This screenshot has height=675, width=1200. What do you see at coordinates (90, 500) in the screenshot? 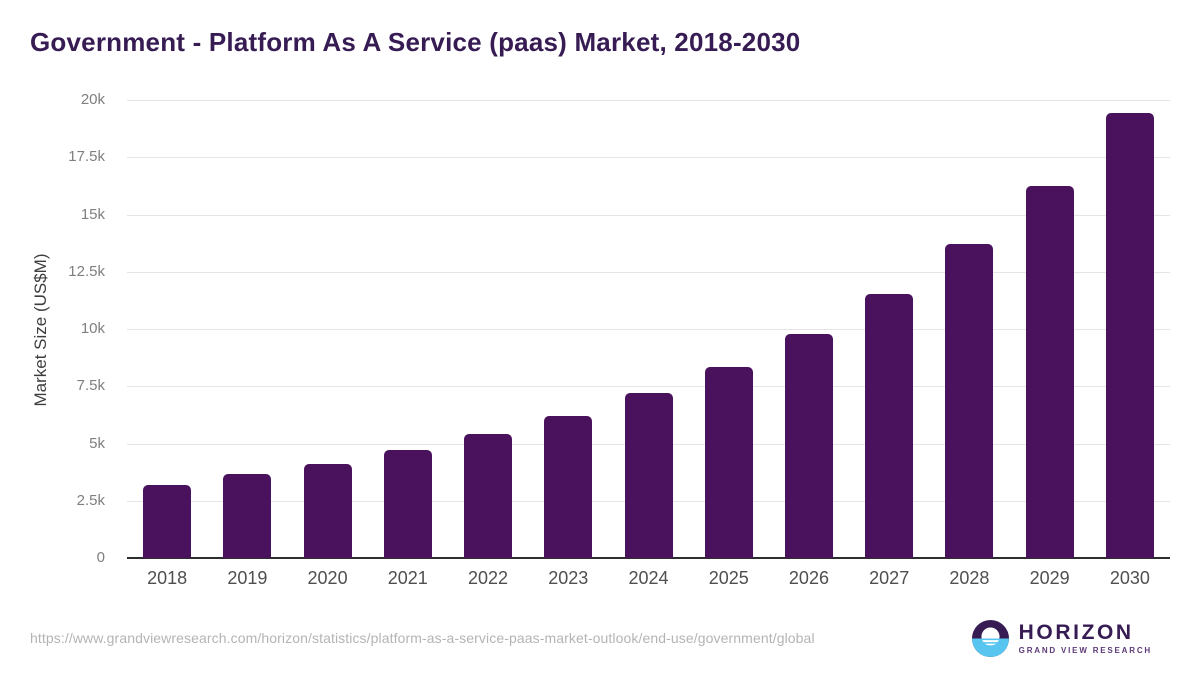
I see `y-tick-label: 2.5k` at bounding box center [90, 500].